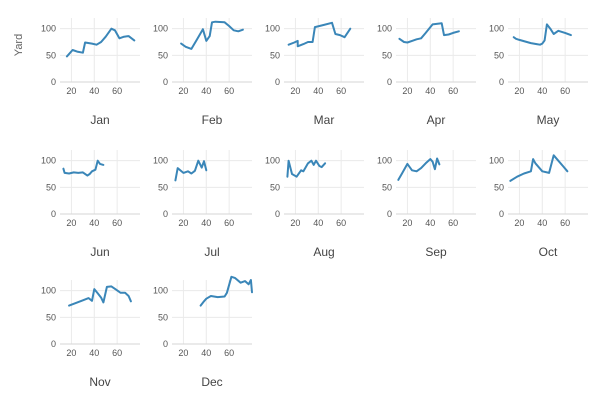 This screenshot has height=400, width=600. Describe the element at coordinates (212, 120) in the screenshot. I see `panel-title: Feb` at that location.